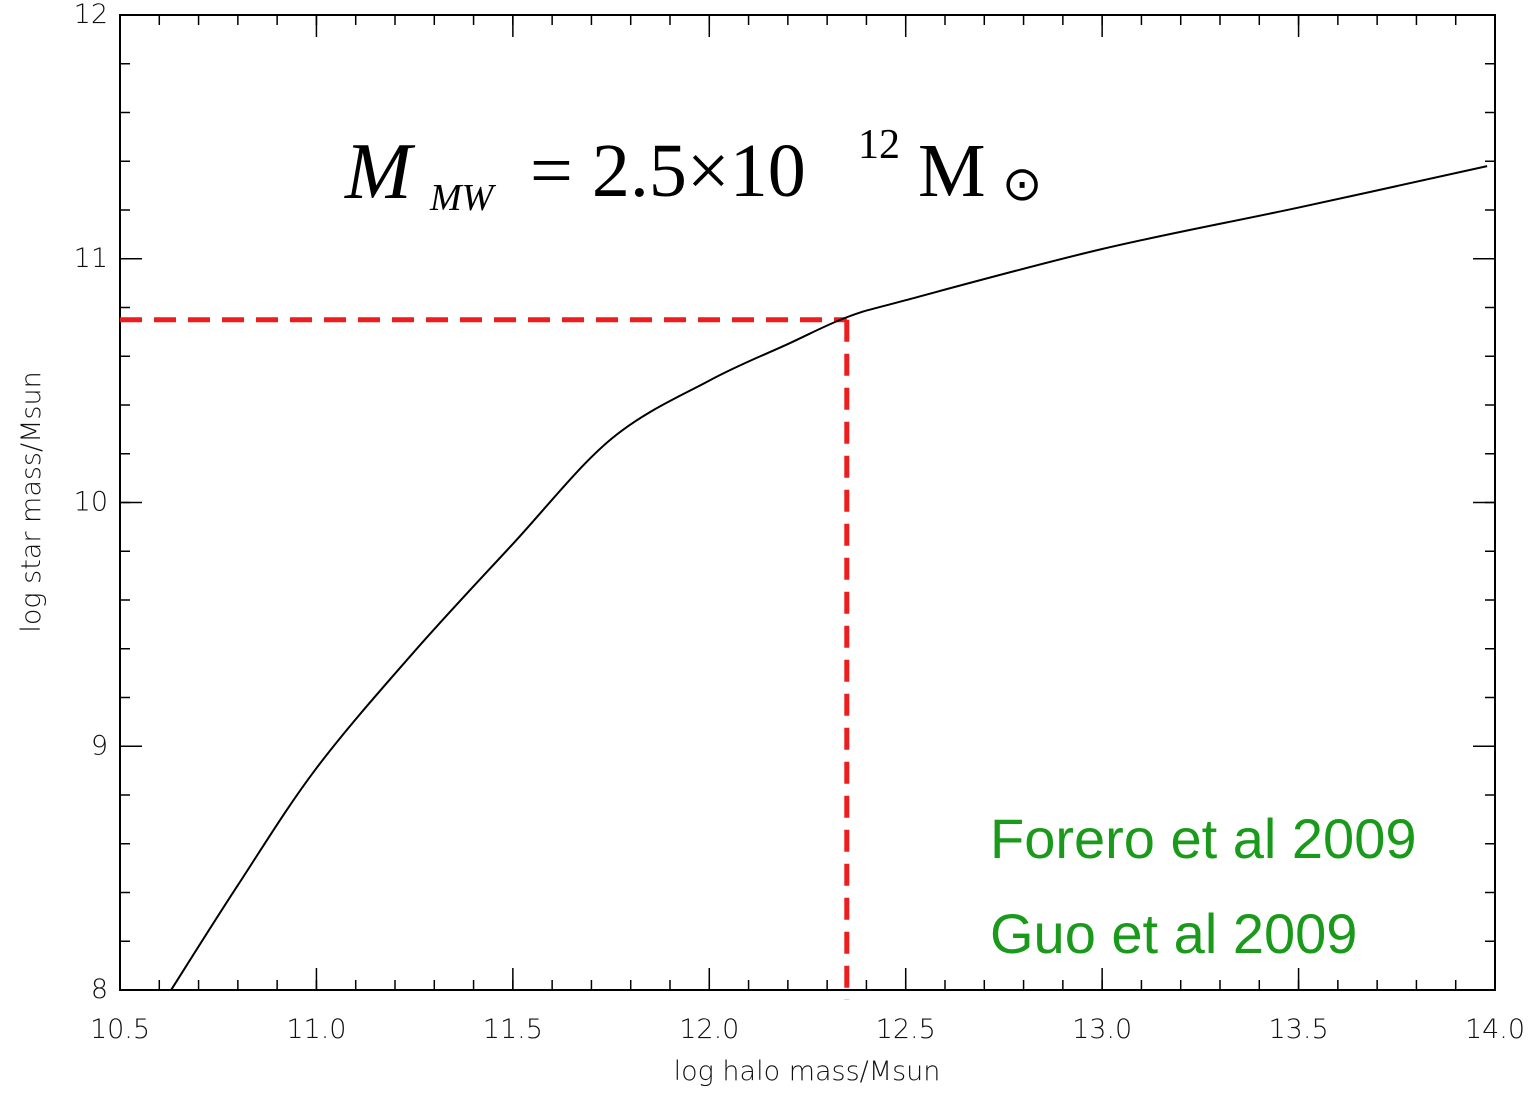  Describe the element at coordinates (463, 198) in the screenshot. I see `formula-subscript: MW` at that location.